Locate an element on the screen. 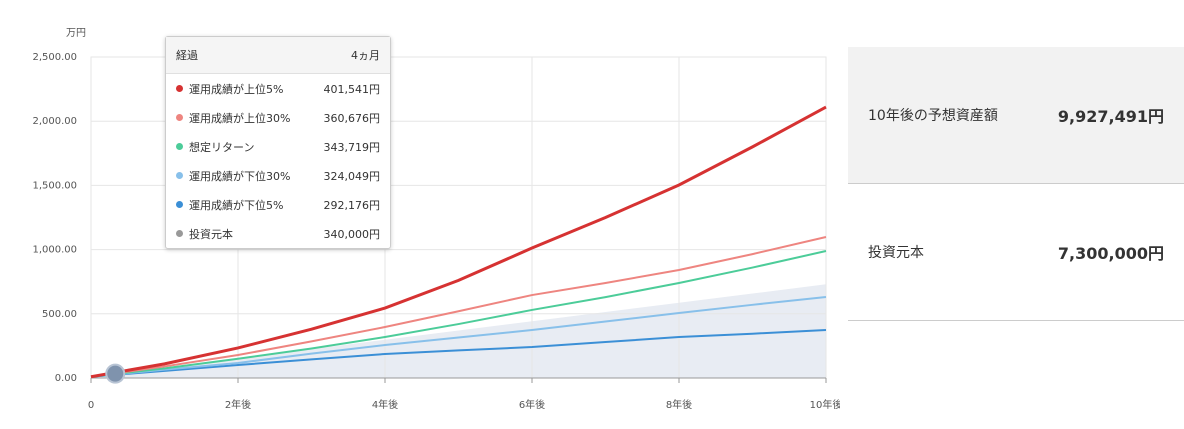  tooltip-value: 292,176円 is located at coordinates (352, 205).